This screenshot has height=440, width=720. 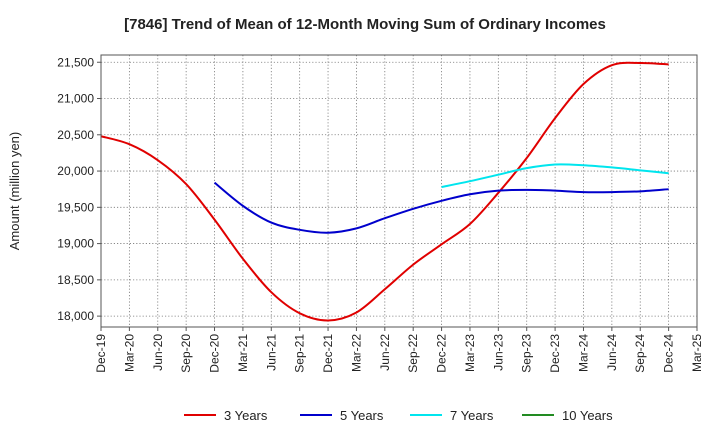 I want to click on y-tick-label: 18,500, so click(x=75, y=280).